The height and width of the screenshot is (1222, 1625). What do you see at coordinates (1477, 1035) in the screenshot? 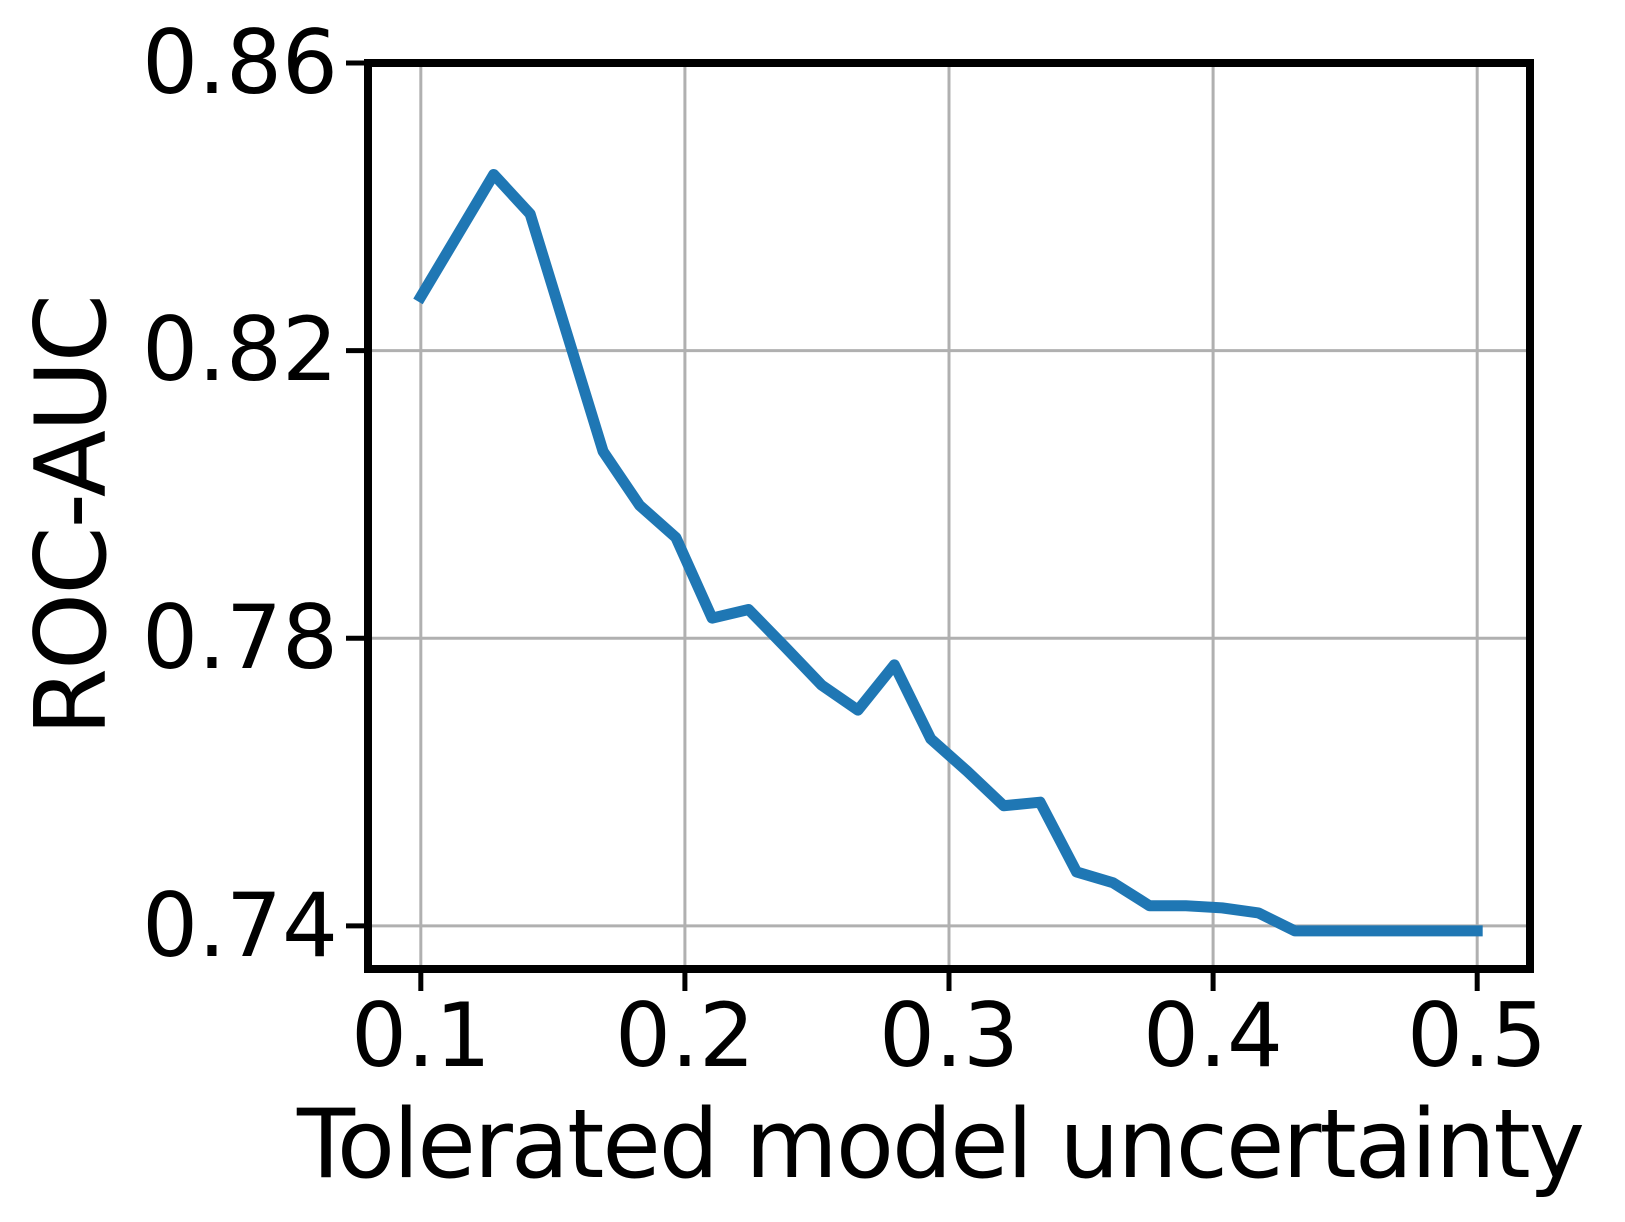
I see `x-tick-label: 0.5` at bounding box center [1477, 1035].